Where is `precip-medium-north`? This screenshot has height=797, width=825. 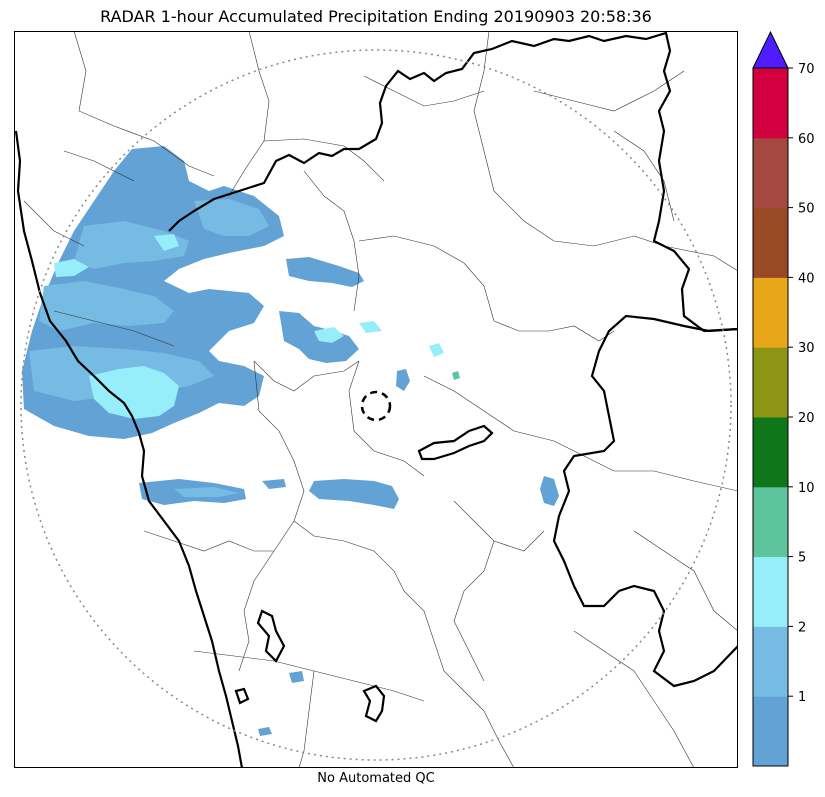
precip-medium-north is located at coordinates (231, 217).